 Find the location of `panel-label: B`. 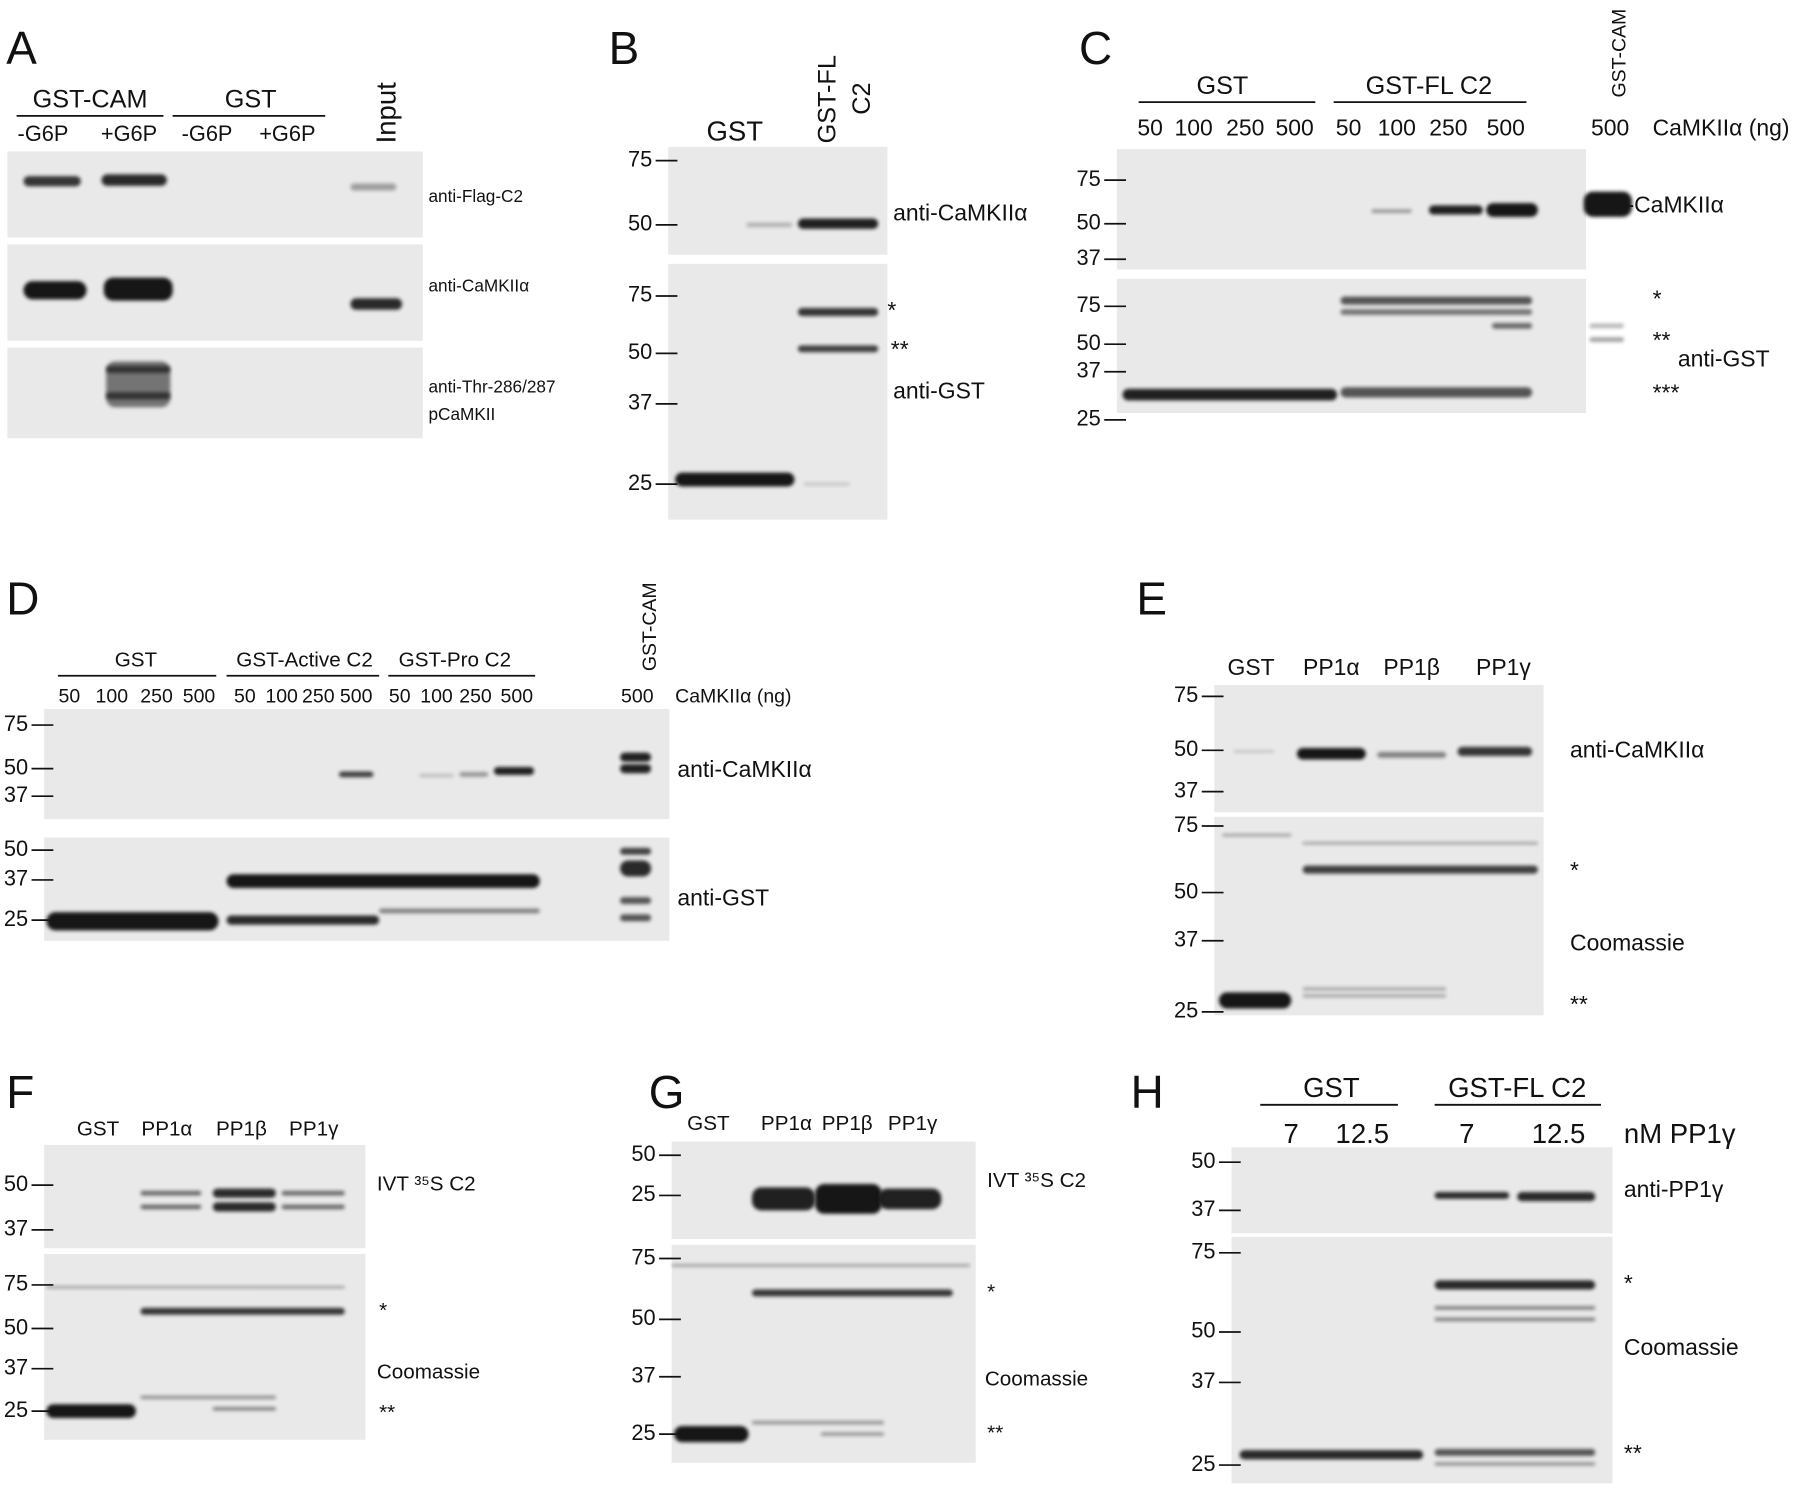

panel-label: B is located at coordinates (624, 48).